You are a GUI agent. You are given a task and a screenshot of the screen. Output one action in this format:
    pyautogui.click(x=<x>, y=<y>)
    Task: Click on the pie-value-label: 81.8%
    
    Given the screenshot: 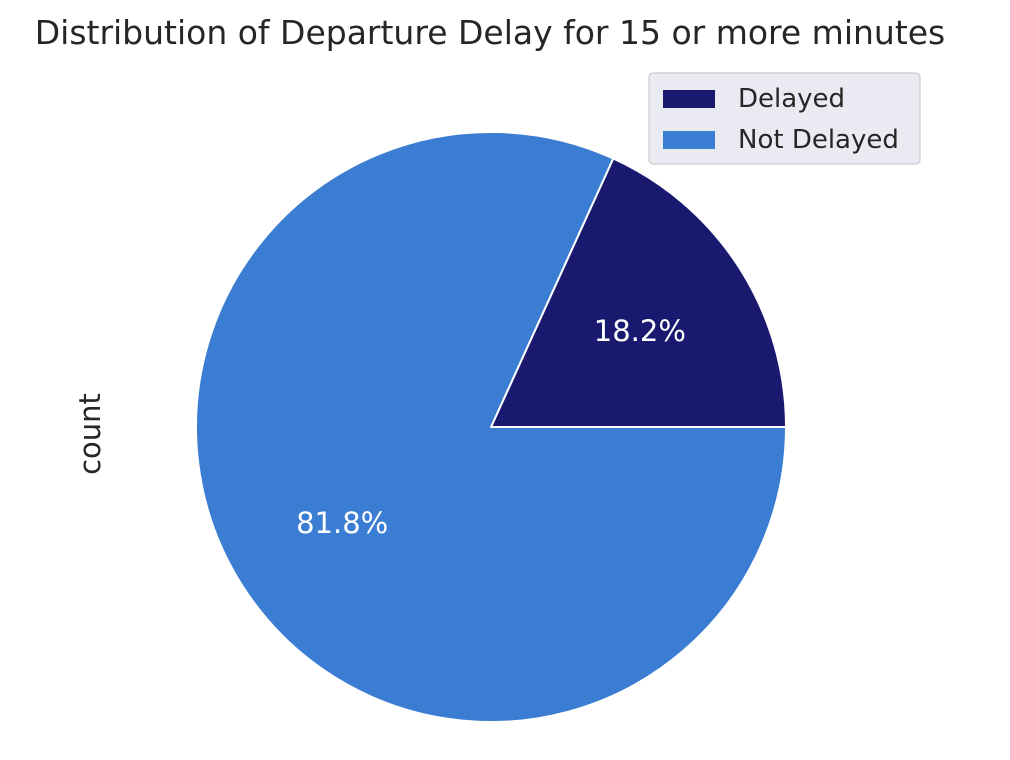 What is the action you would take?
    pyautogui.click(x=342, y=523)
    